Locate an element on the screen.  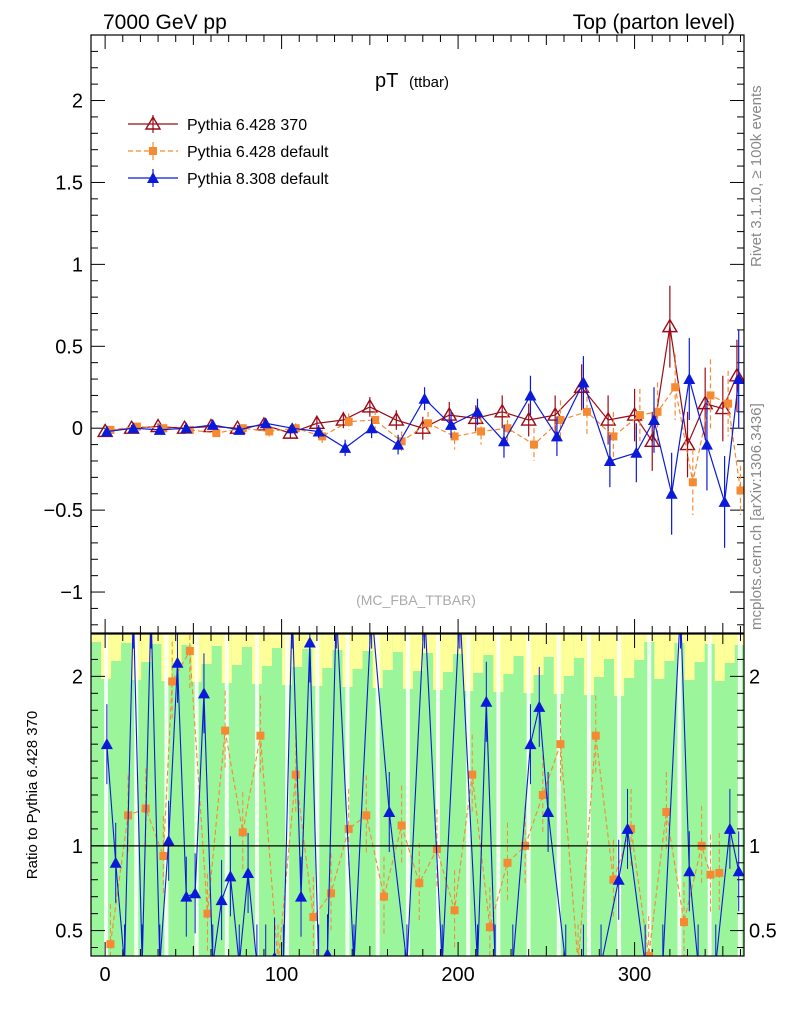
series-line is located at coordinates (426, 438).